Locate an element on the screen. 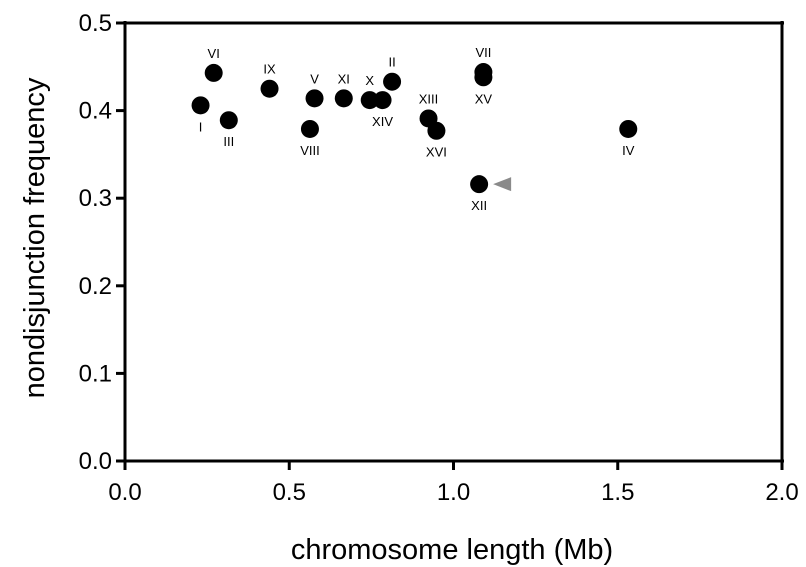 Image resolution: width=806 pixels, height=567 pixels. point-label: X is located at coordinates (369, 80).